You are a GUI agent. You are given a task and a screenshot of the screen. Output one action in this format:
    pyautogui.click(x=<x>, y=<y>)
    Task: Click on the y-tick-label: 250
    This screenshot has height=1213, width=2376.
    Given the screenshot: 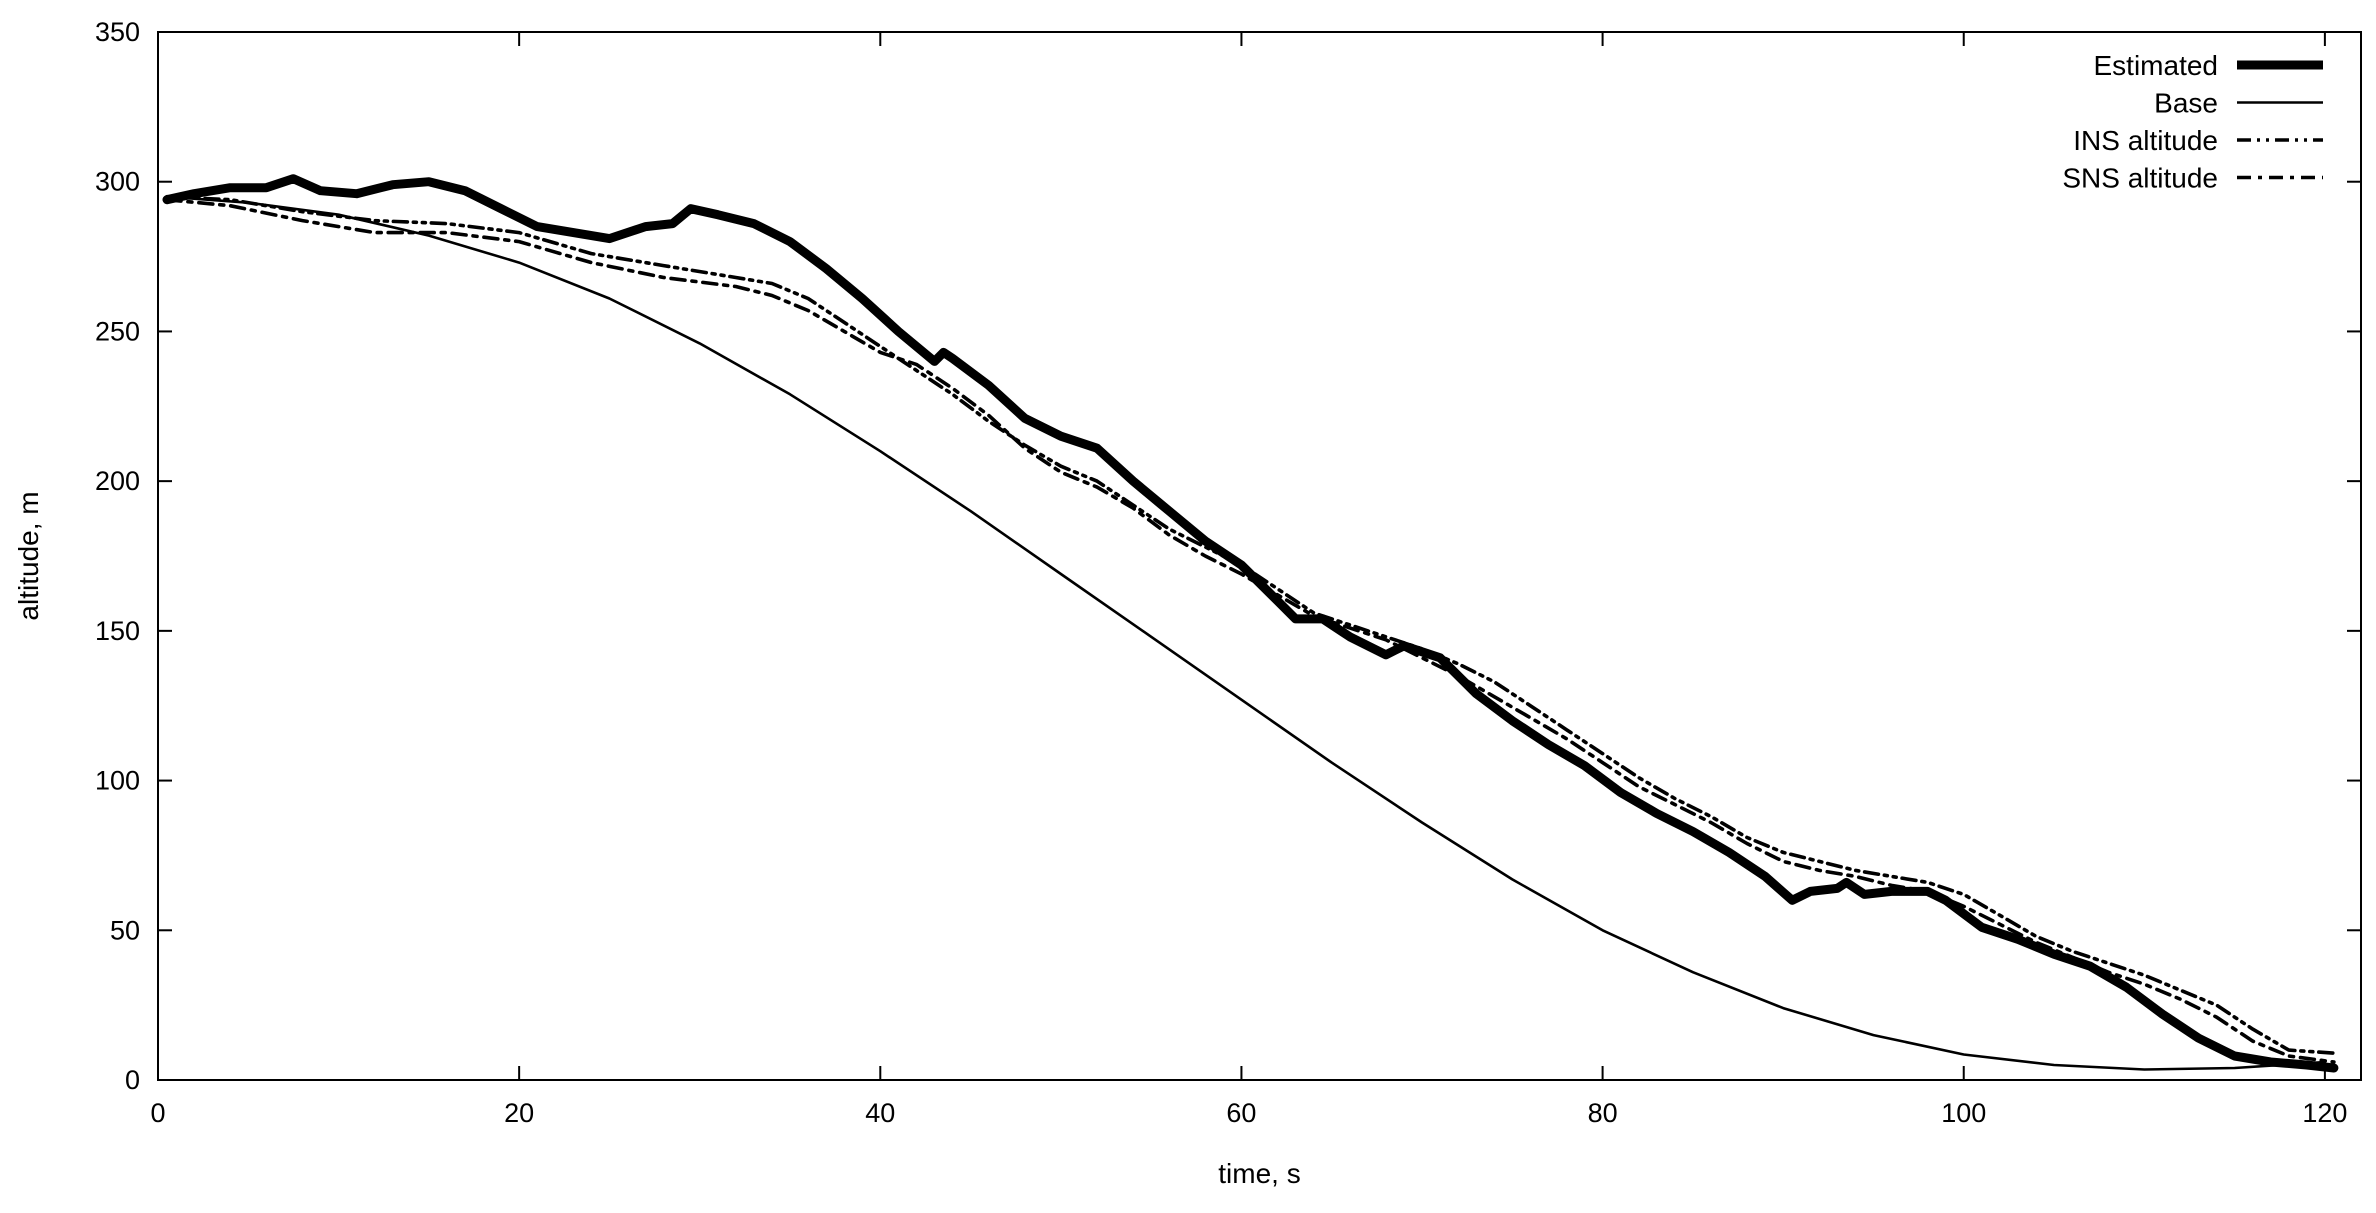 What is the action you would take?
    pyautogui.click(x=117, y=331)
    